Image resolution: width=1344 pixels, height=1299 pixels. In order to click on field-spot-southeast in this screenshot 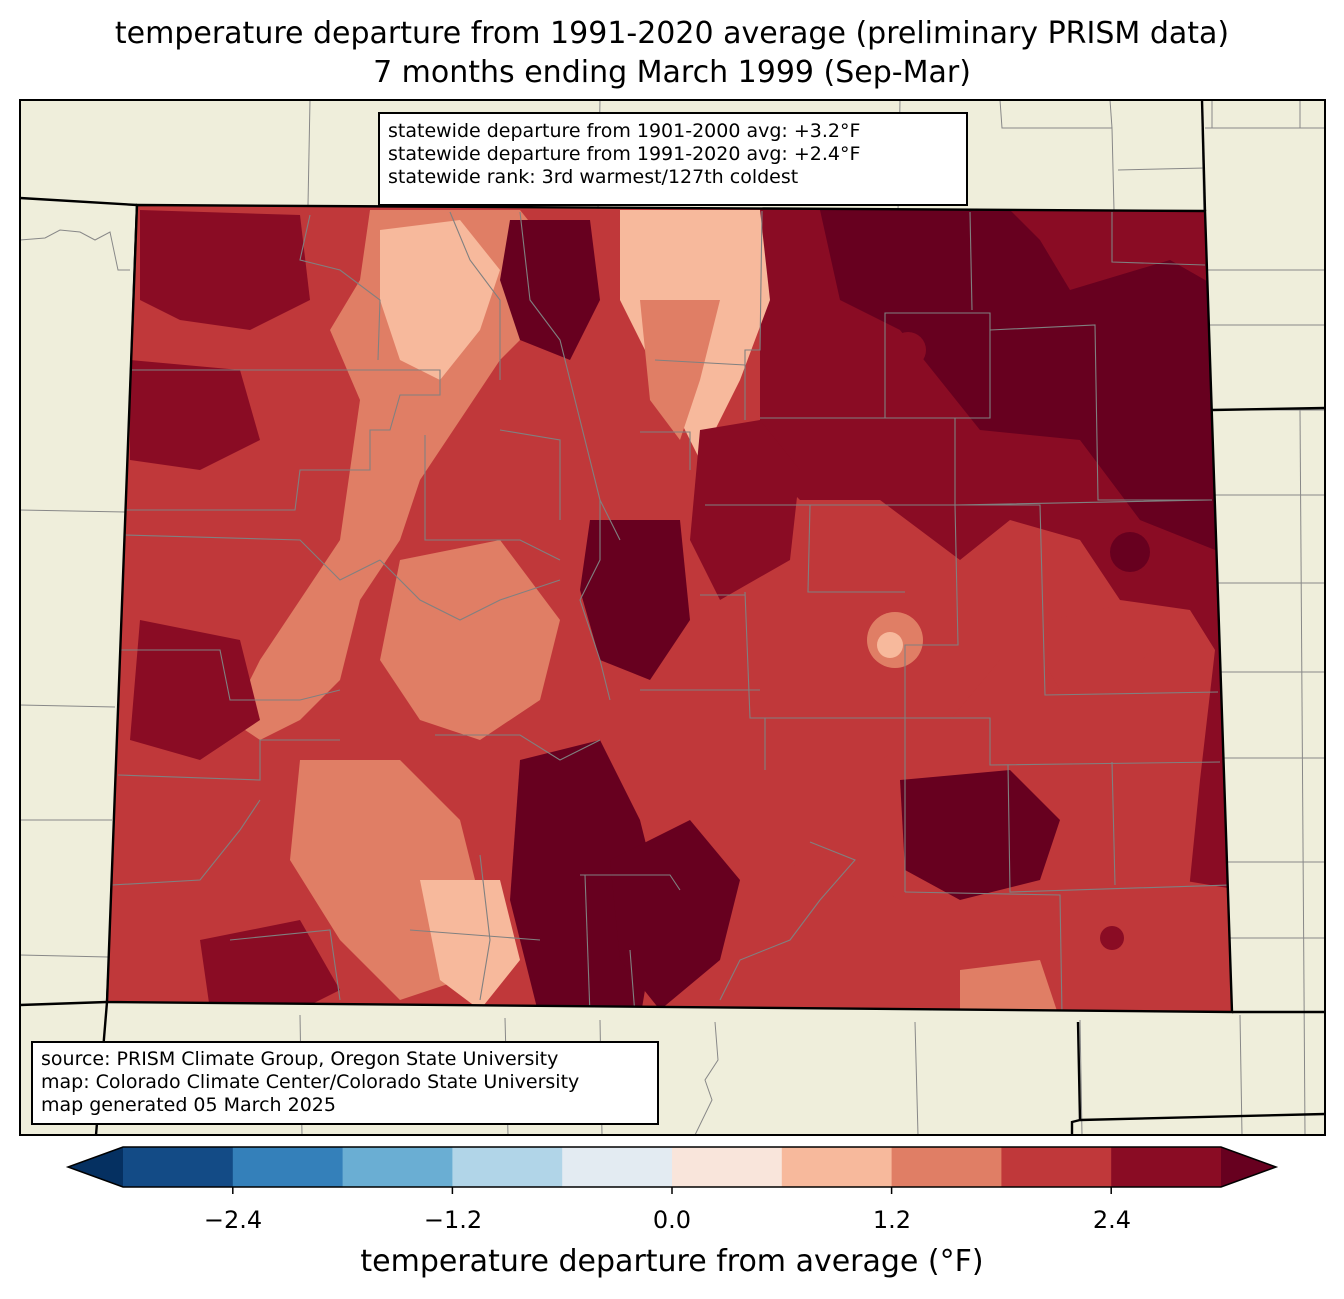, I will do `click(1112, 938)`.